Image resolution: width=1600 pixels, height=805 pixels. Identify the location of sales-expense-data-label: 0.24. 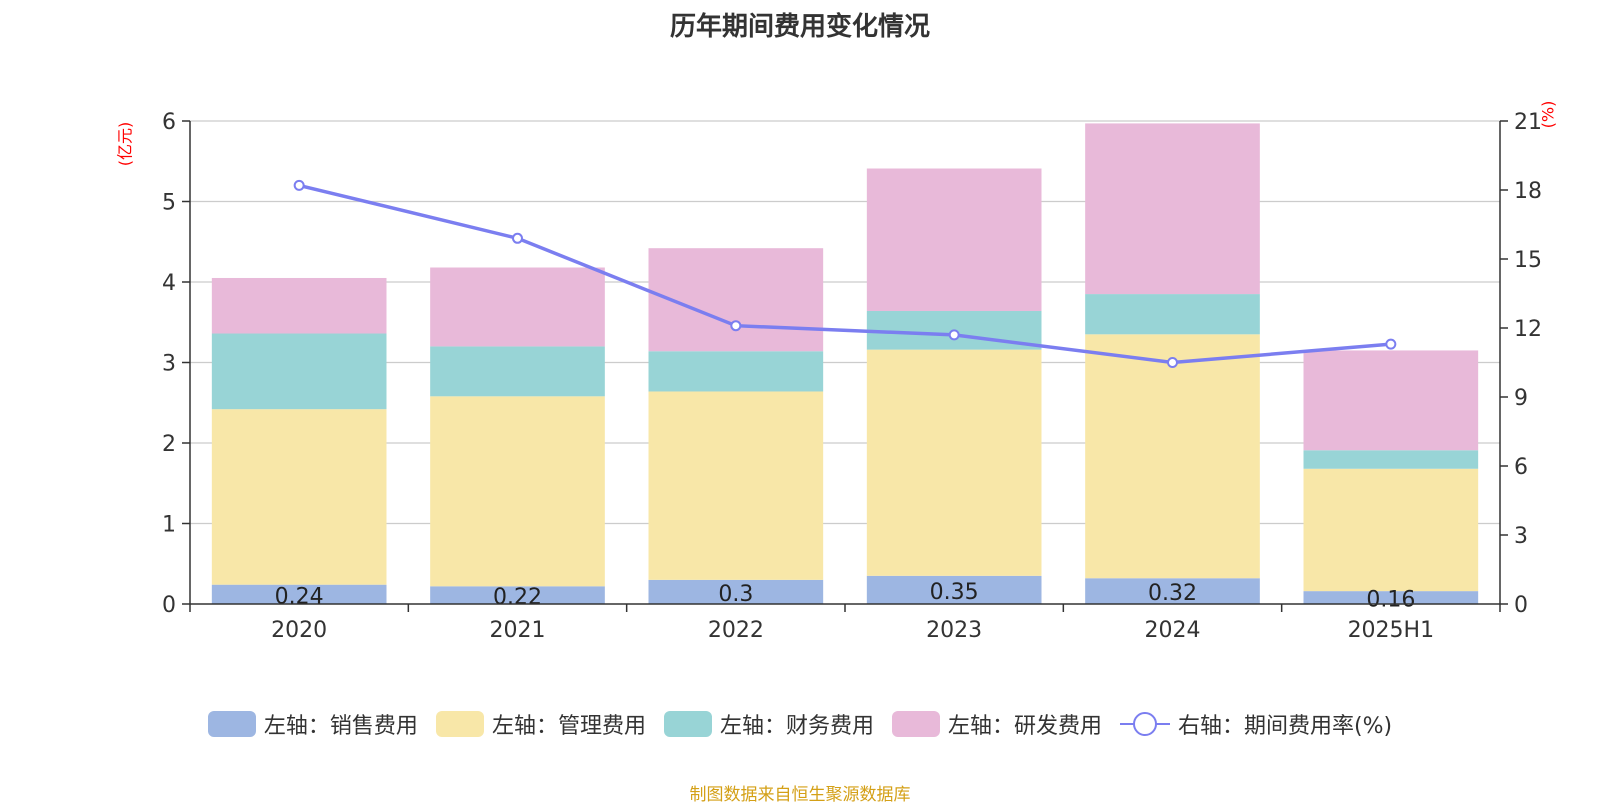
(299, 596).